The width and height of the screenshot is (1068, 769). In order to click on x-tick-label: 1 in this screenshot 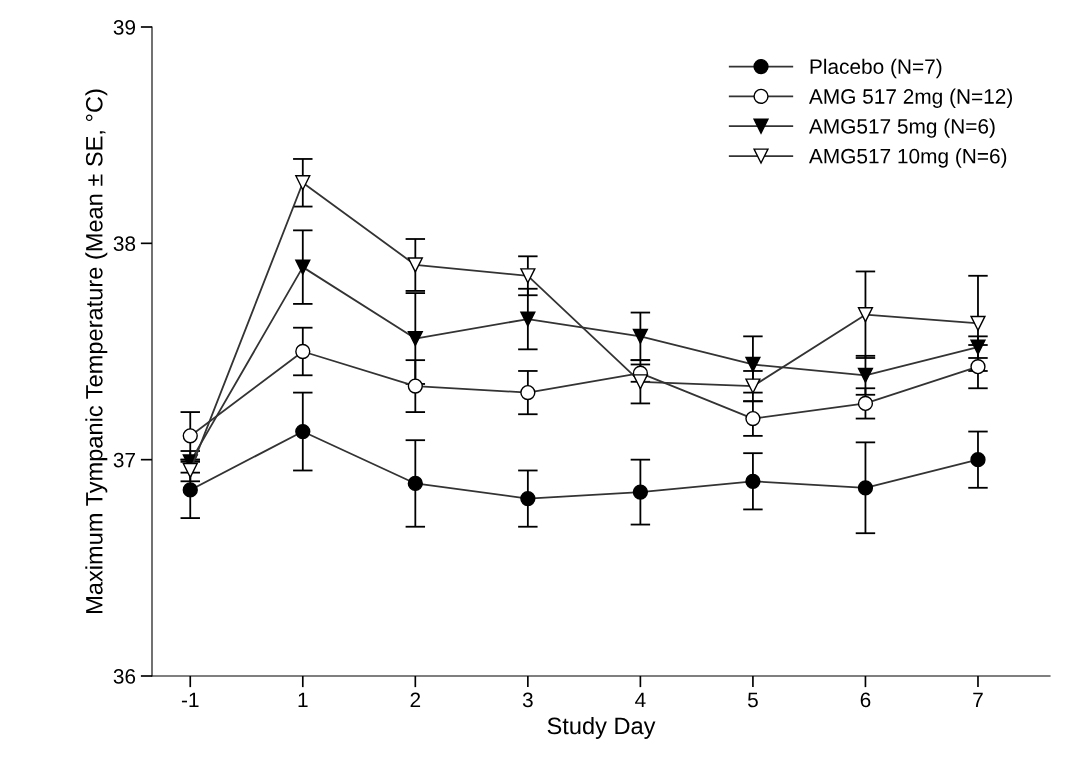, I will do `click(303, 700)`.